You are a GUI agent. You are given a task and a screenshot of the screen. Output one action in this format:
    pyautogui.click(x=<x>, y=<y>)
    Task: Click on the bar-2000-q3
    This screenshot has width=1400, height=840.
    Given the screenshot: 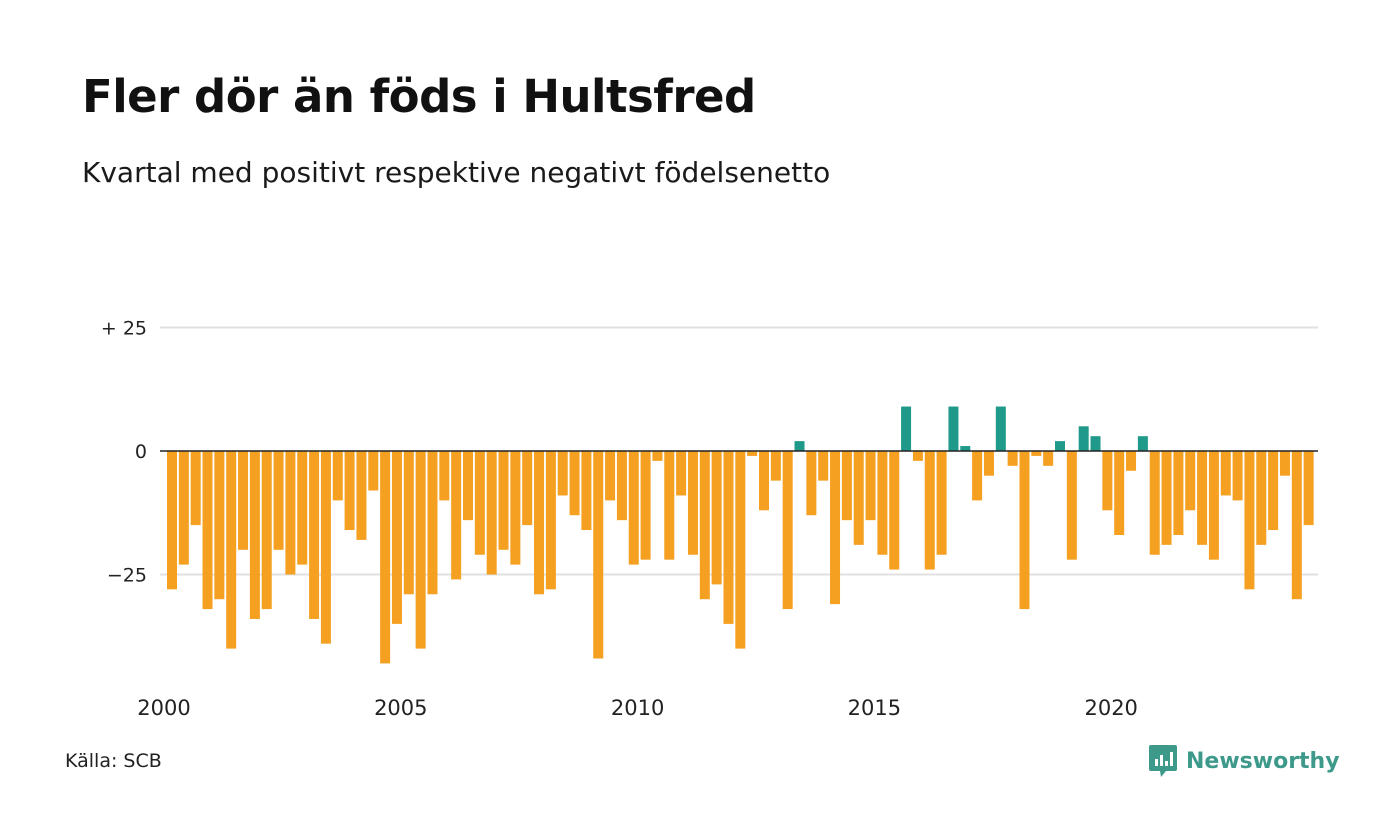 What is the action you would take?
    pyautogui.click(x=195, y=488)
    